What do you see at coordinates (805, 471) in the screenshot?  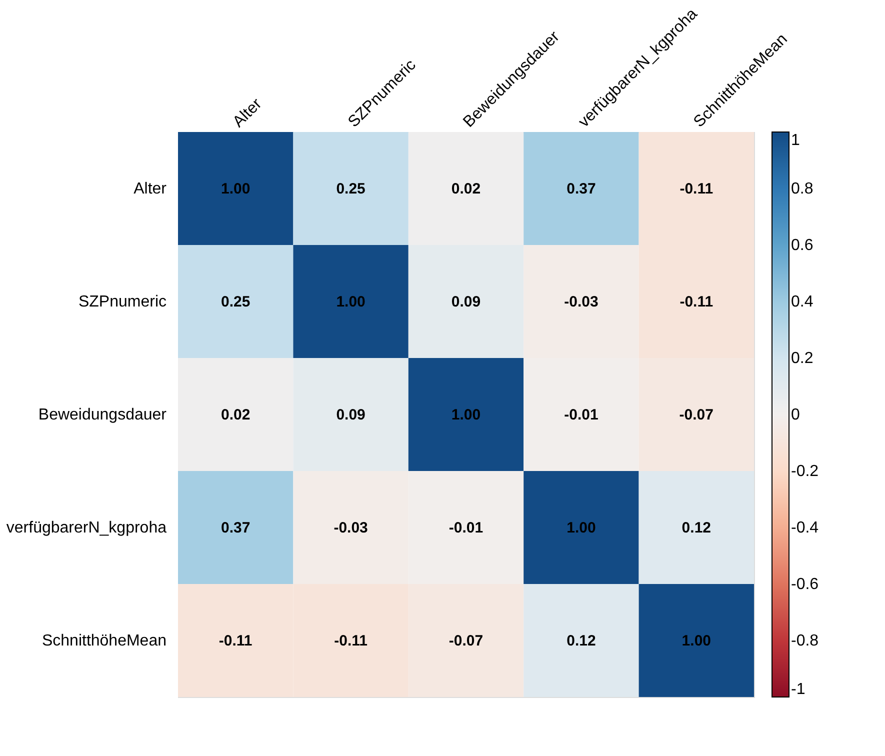 I see `color-bar-label: -0.2` at bounding box center [805, 471].